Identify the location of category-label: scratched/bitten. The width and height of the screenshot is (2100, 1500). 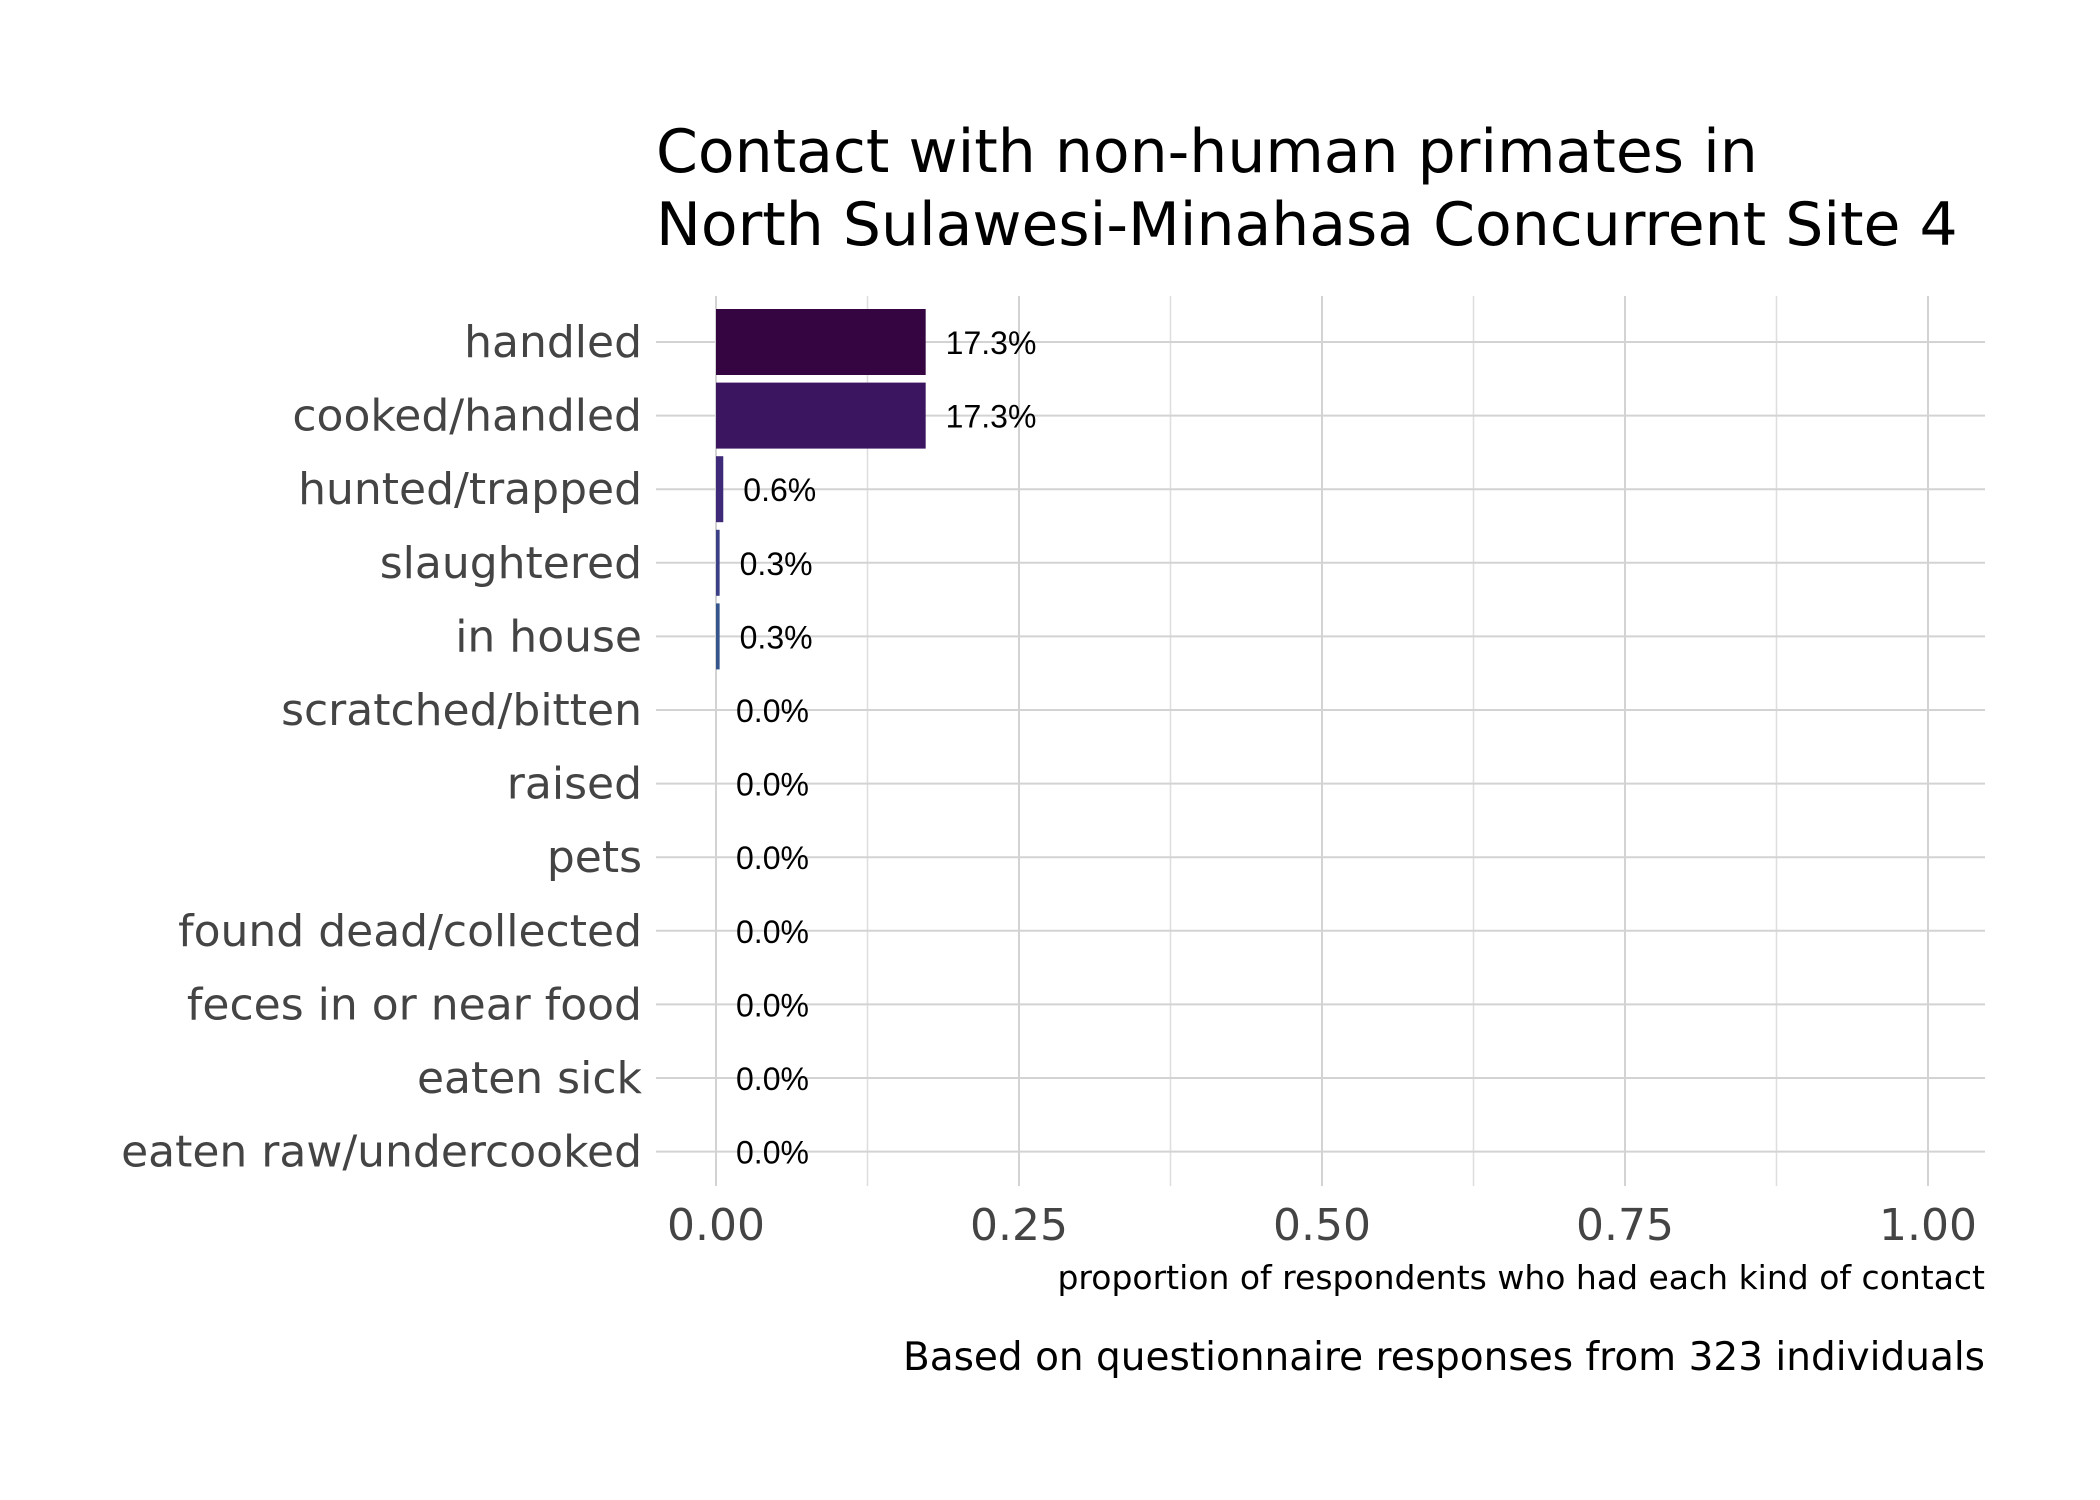
(461, 710).